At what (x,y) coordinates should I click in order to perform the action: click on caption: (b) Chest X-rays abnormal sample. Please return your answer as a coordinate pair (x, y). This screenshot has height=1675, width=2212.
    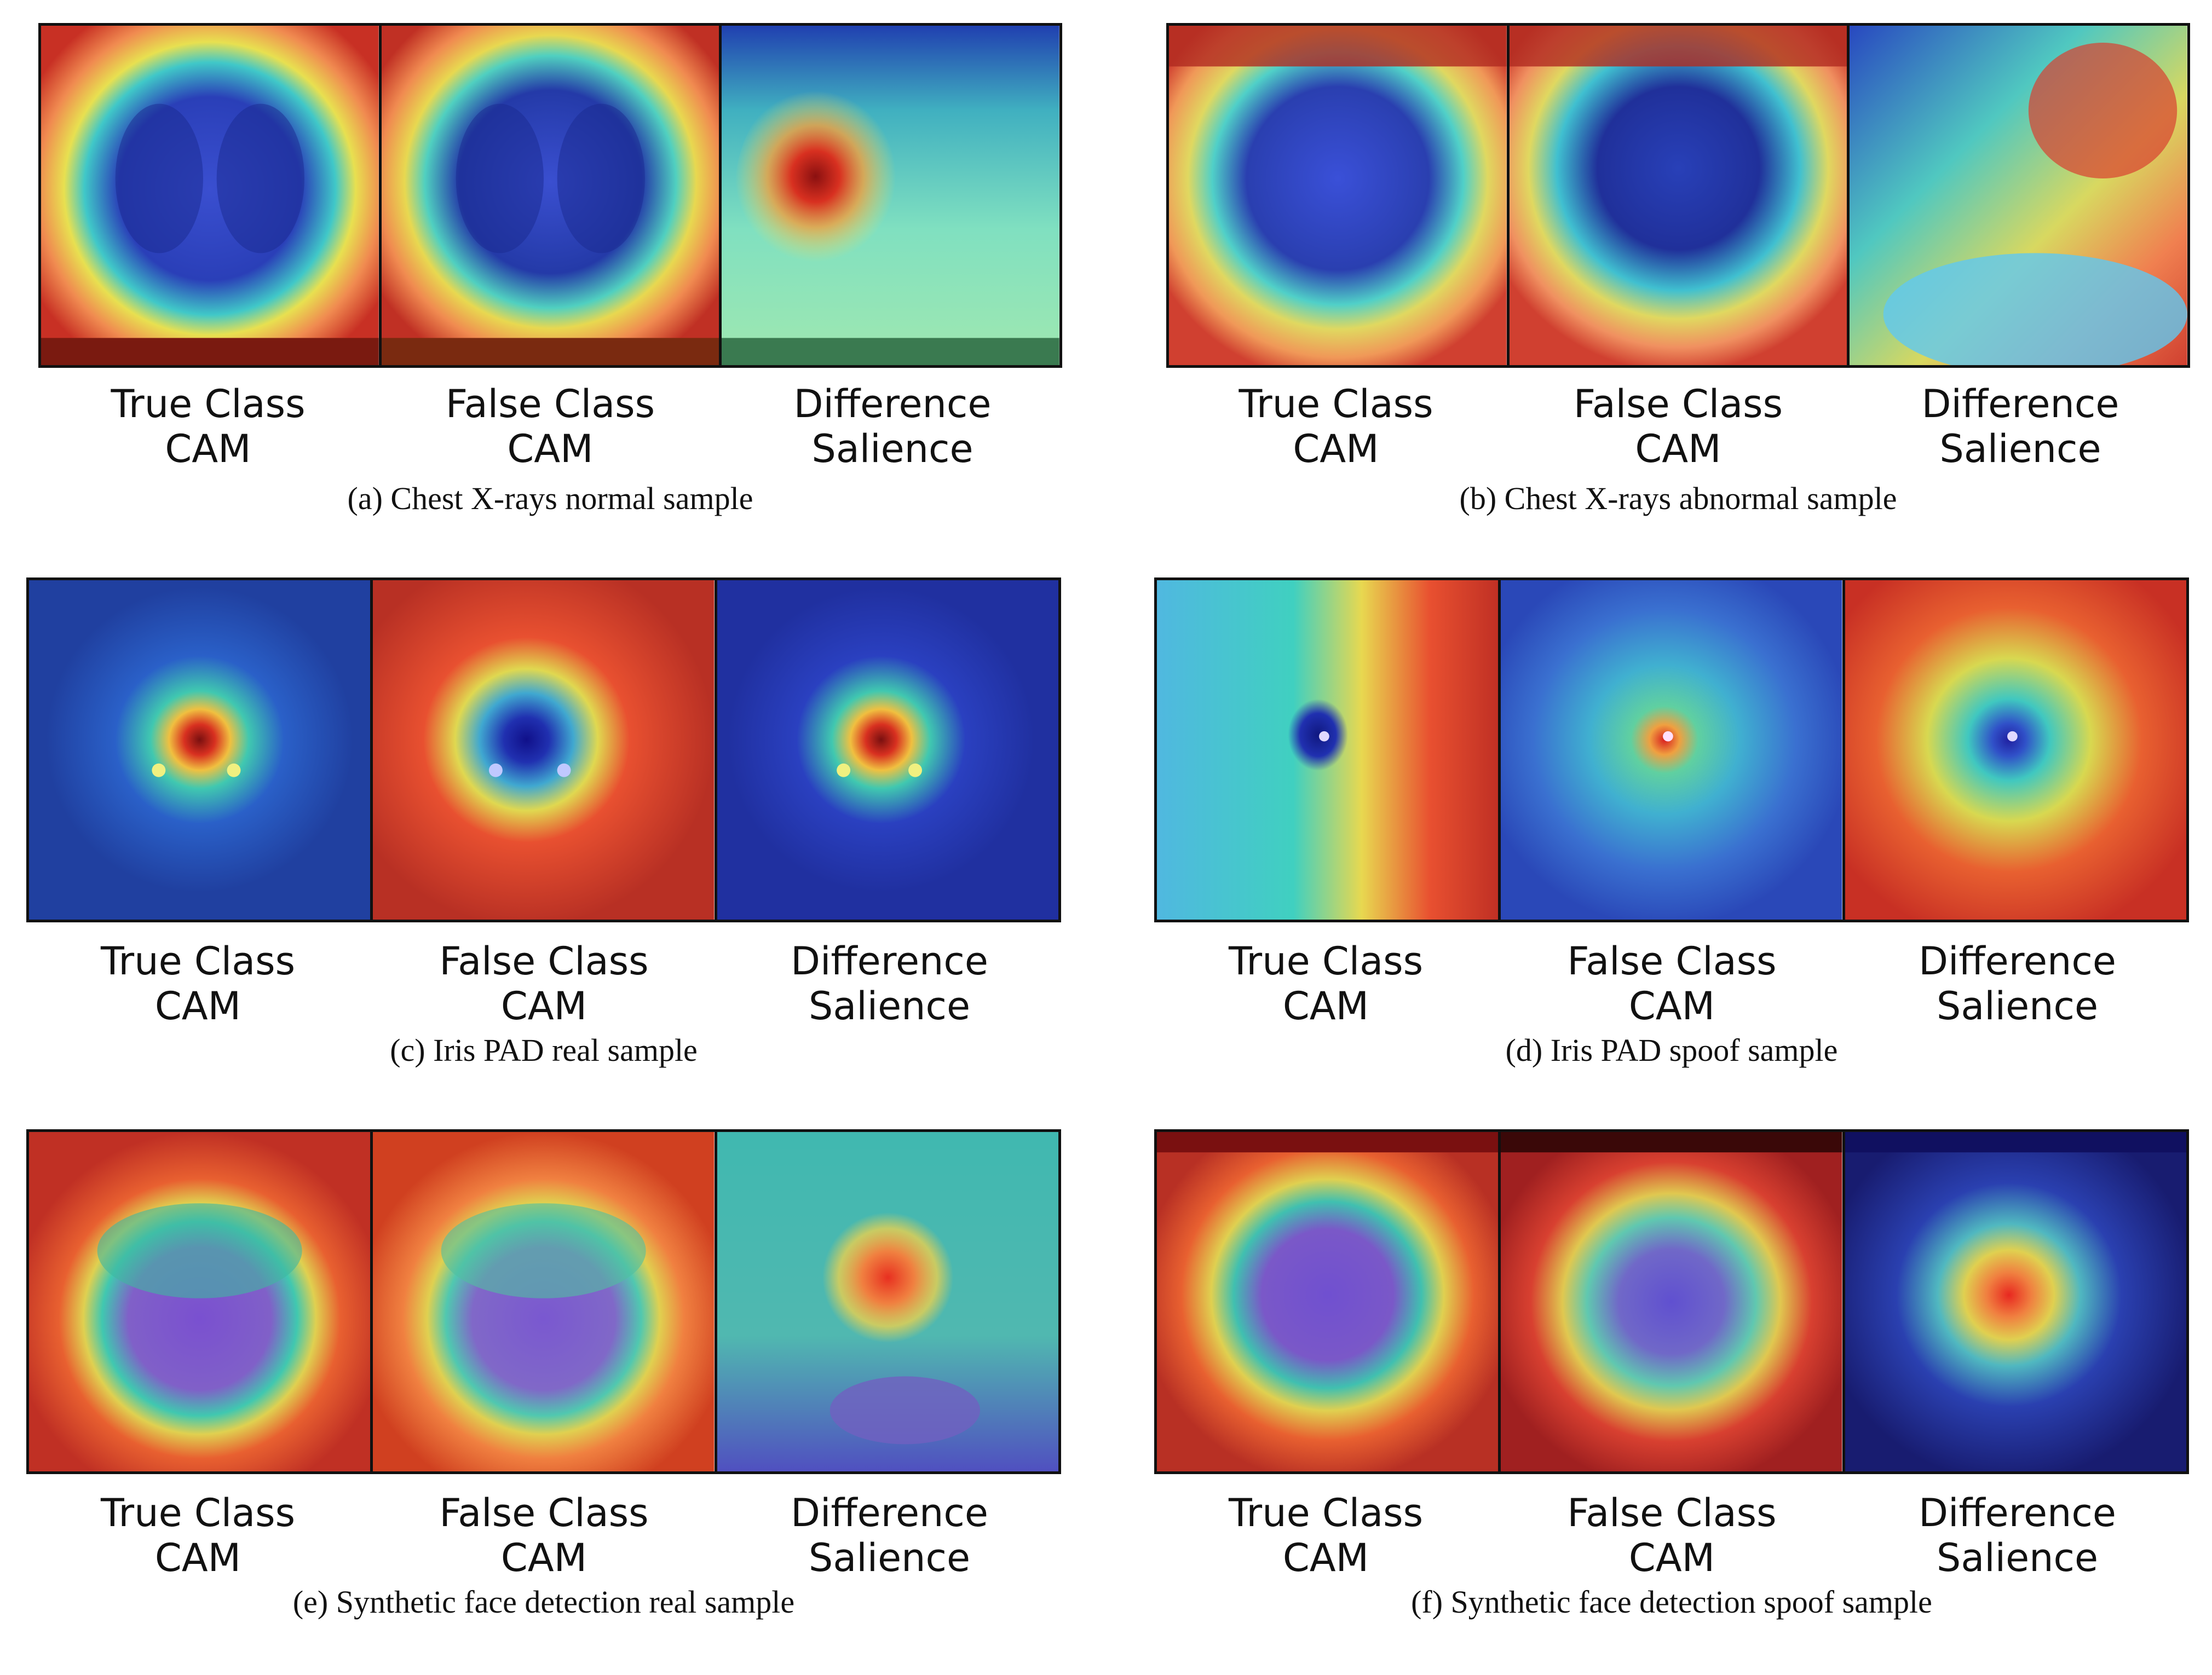
    Looking at the image, I should click on (1678, 499).